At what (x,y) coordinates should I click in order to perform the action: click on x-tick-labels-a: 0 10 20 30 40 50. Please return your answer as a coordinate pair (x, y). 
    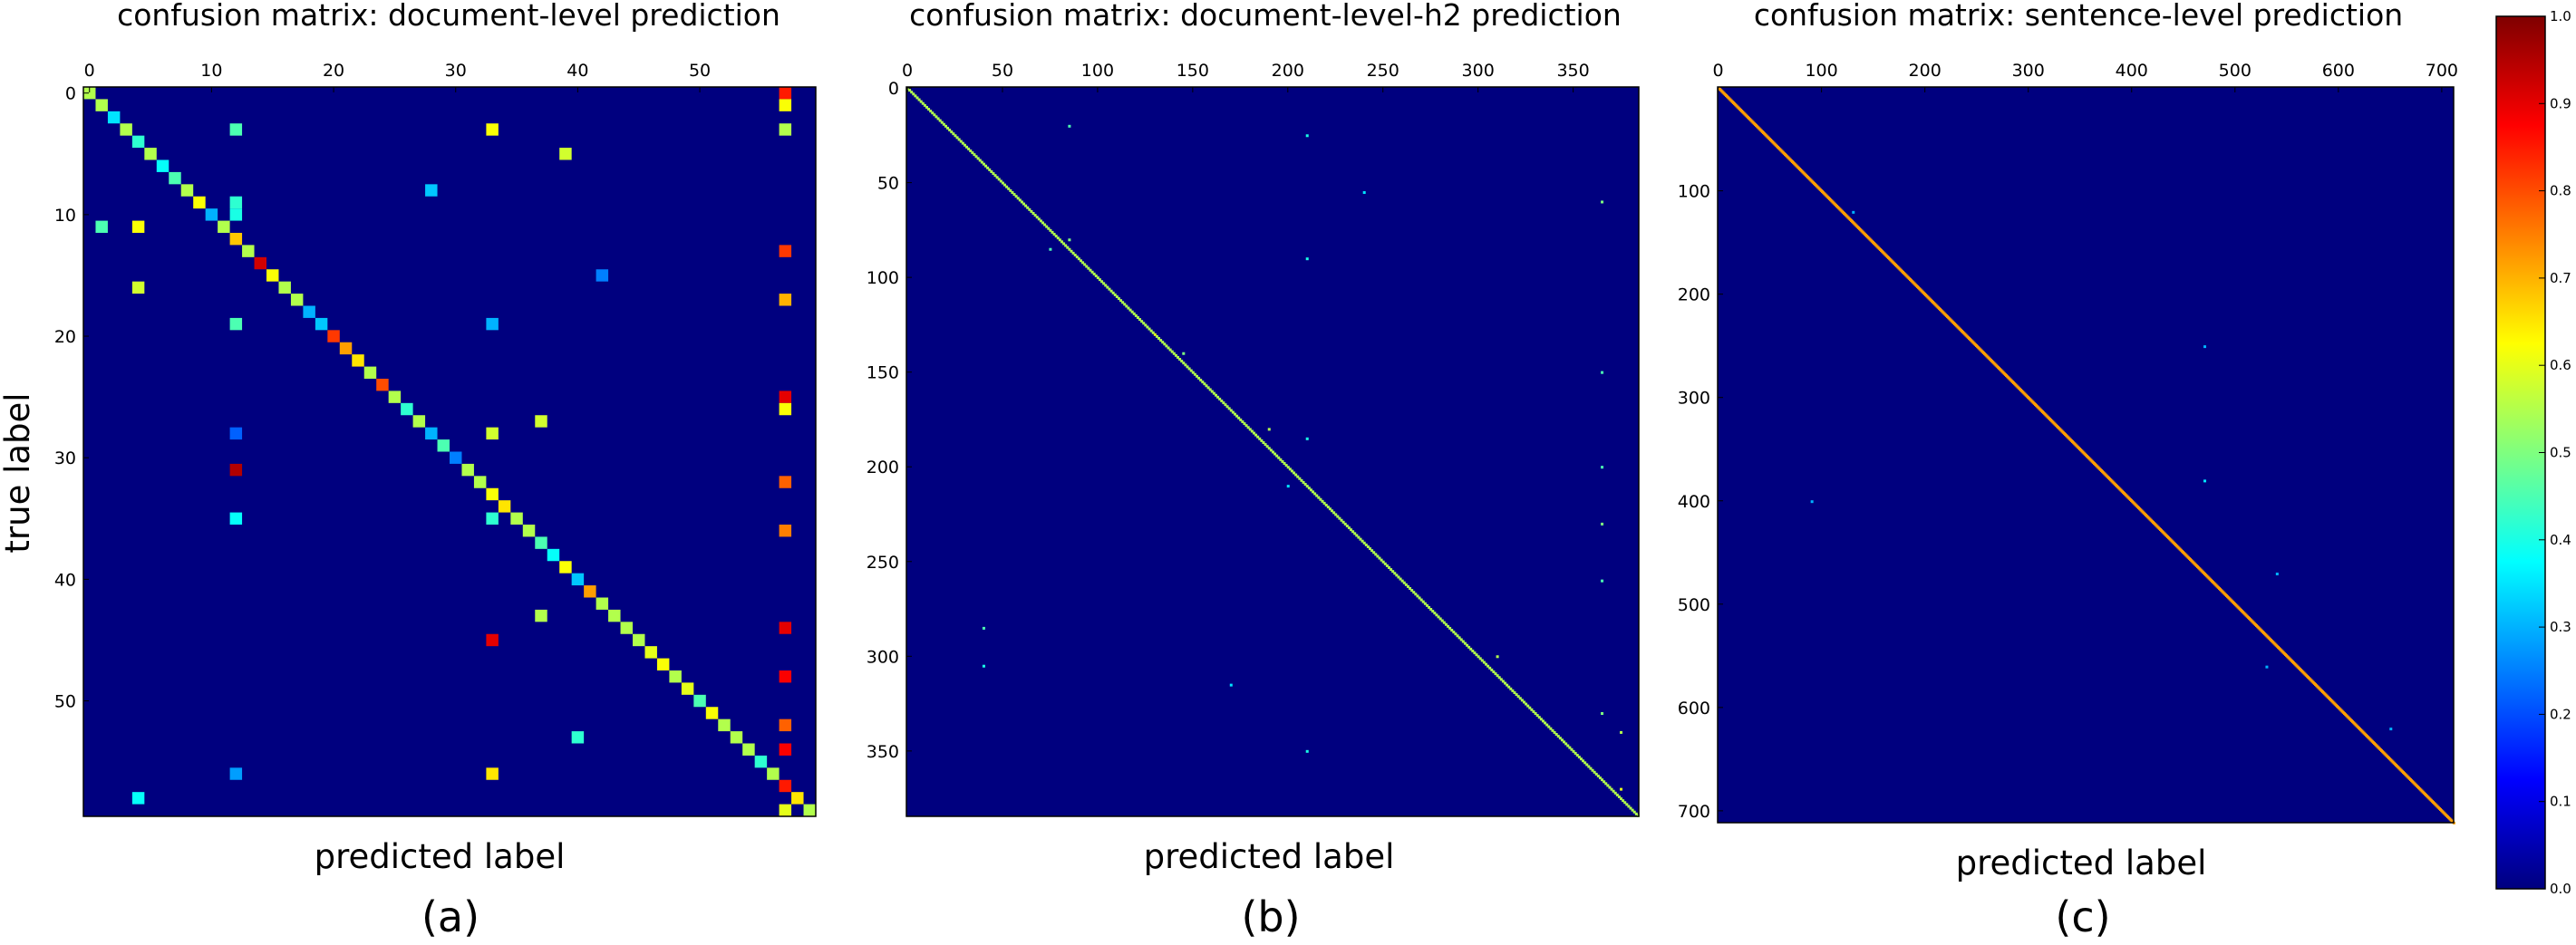
    Looking at the image, I should click on (397, 76).